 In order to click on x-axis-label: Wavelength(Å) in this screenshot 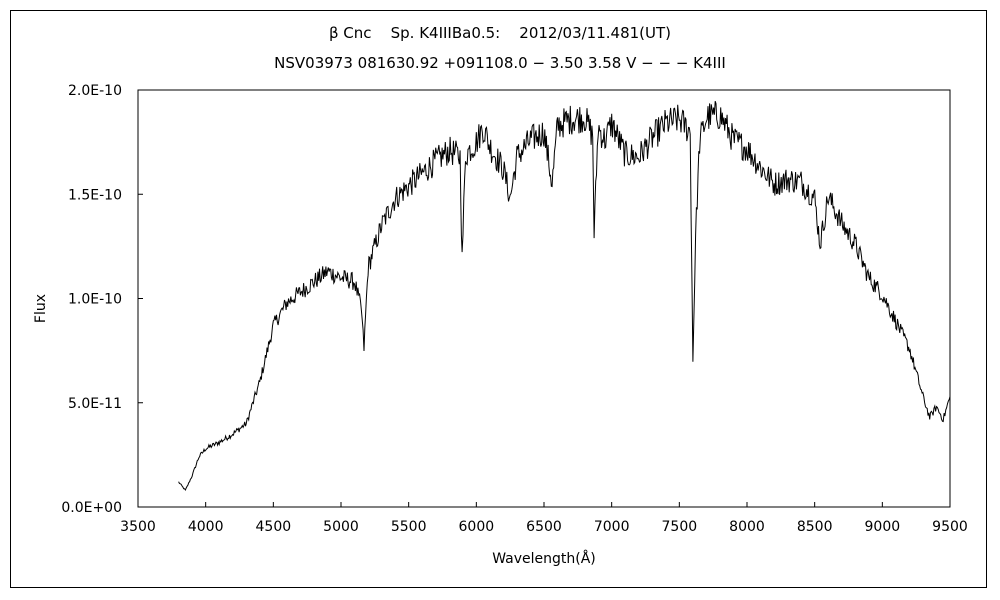, I will do `click(544, 558)`.